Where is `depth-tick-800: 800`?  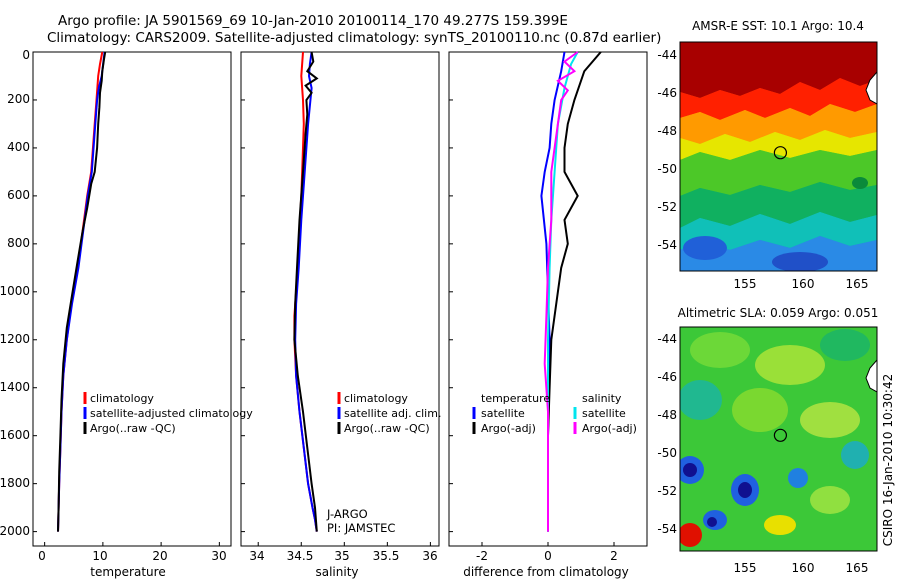 depth-tick-800: 800 is located at coordinates (18, 243).